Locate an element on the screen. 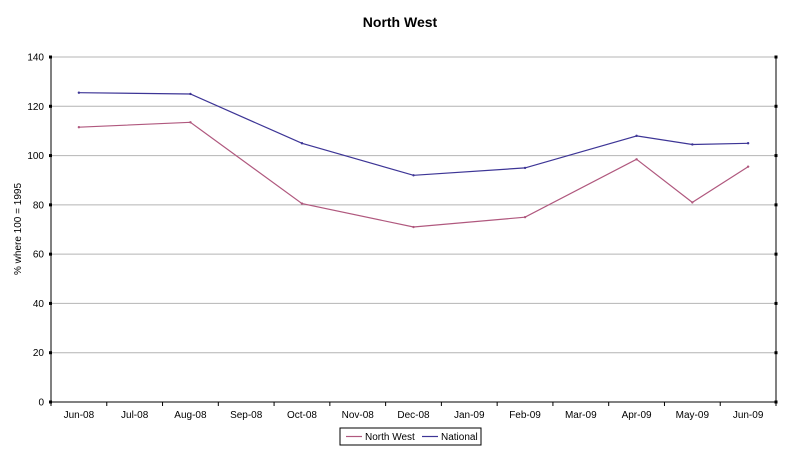 Image resolution: width=800 pixels, height=451 pixels. x-tick-label: Jun-08 is located at coordinates (79, 415).